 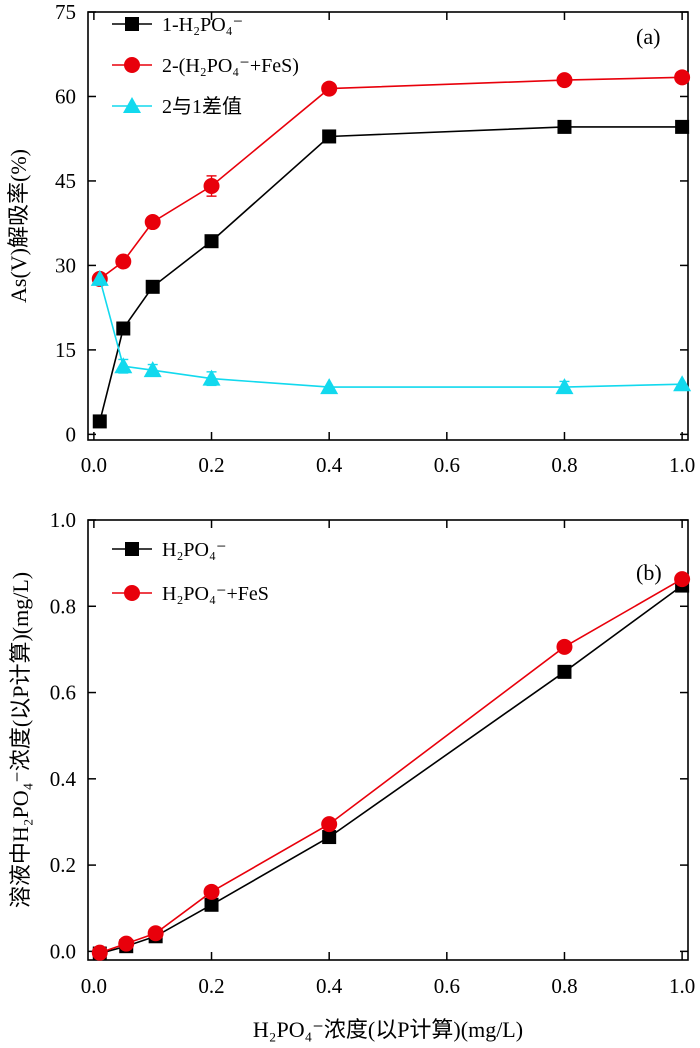 What do you see at coordinates (65, 96) in the screenshot?
I see `panel-a-y-tick-label: 60` at bounding box center [65, 96].